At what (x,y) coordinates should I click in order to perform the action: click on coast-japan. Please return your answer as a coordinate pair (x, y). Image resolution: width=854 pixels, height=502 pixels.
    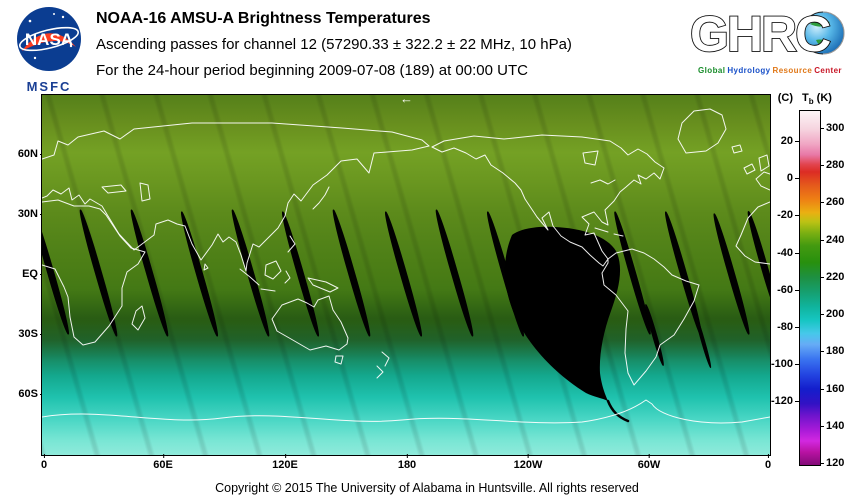
    Looking at the image, I should click on (321, 198).